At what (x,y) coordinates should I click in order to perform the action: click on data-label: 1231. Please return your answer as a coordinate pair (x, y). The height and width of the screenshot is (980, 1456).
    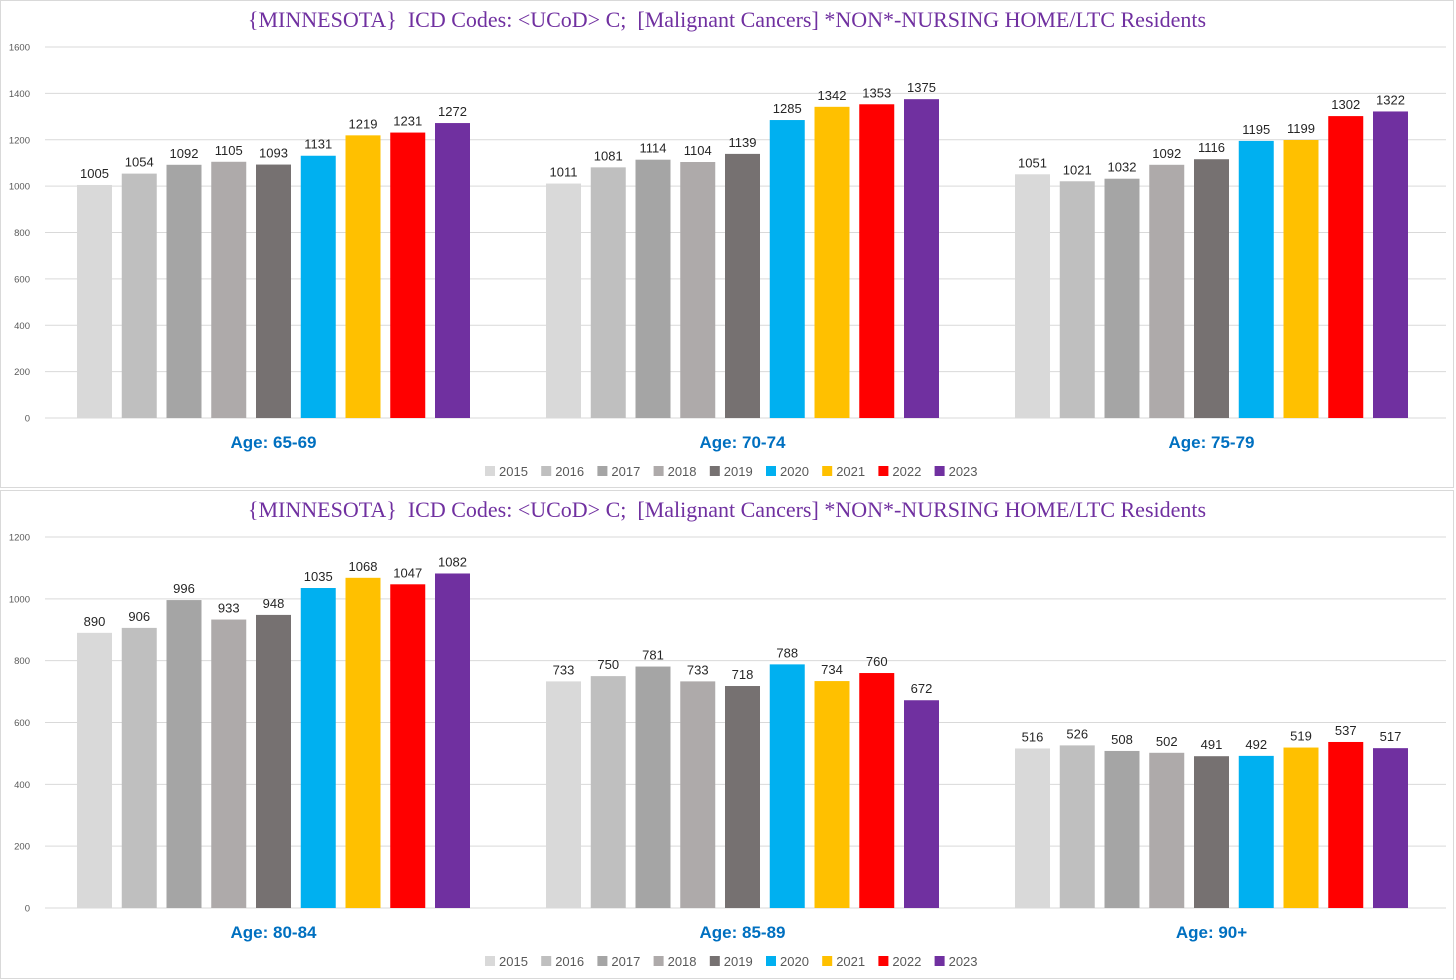
    Looking at the image, I should click on (407, 121).